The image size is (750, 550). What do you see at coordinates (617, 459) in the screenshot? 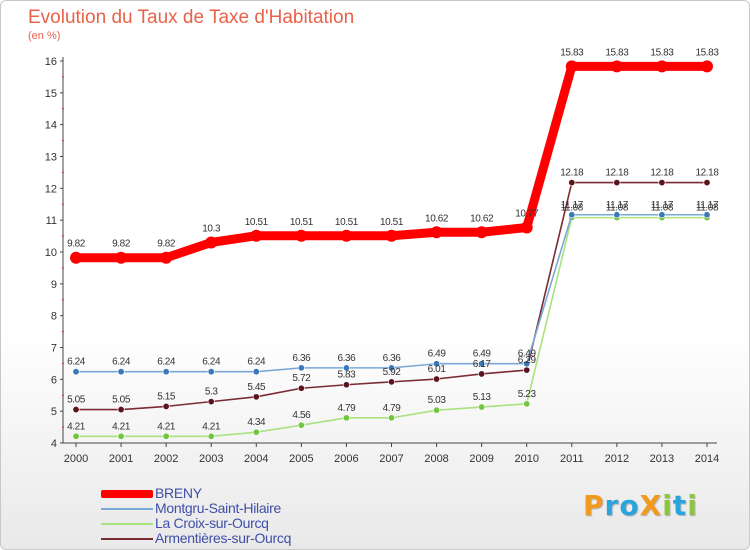
I see `x-tick-label: 2012` at bounding box center [617, 459].